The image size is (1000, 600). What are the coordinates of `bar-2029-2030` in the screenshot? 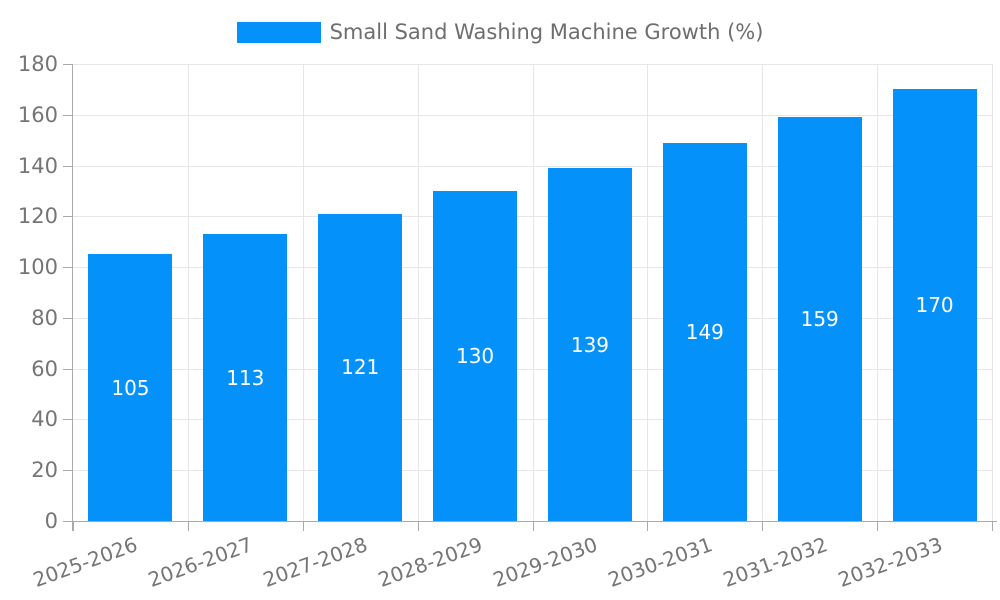 It's located at (589, 344).